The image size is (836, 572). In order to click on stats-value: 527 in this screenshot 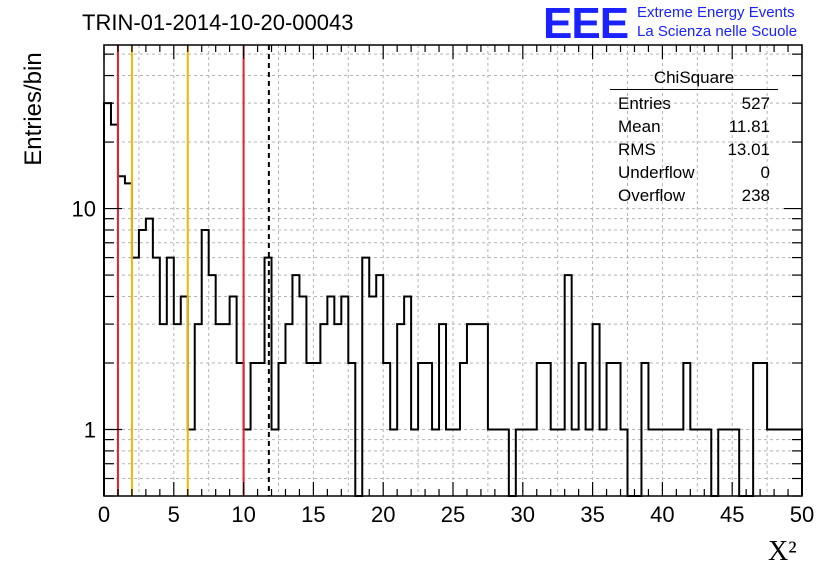, I will do `click(755, 103)`.